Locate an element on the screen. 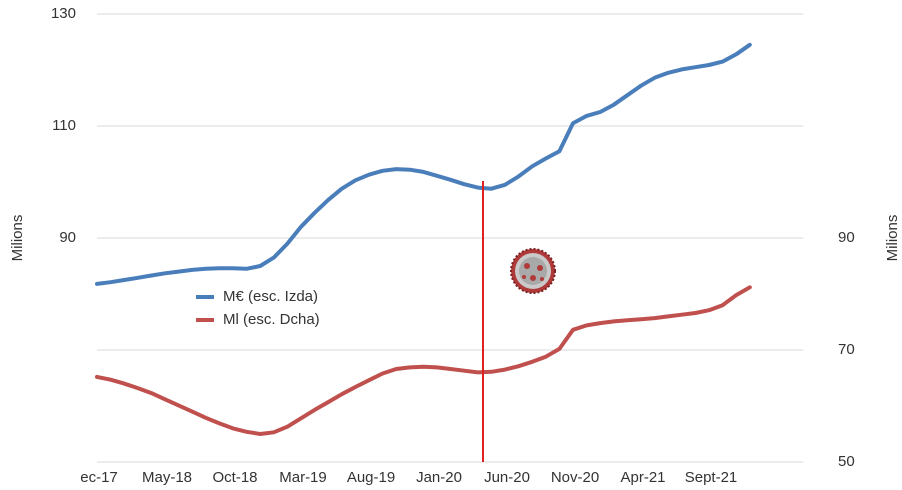 The image size is (902, 490). y2-tick-label: 90 is located at coordinates (846, 237).